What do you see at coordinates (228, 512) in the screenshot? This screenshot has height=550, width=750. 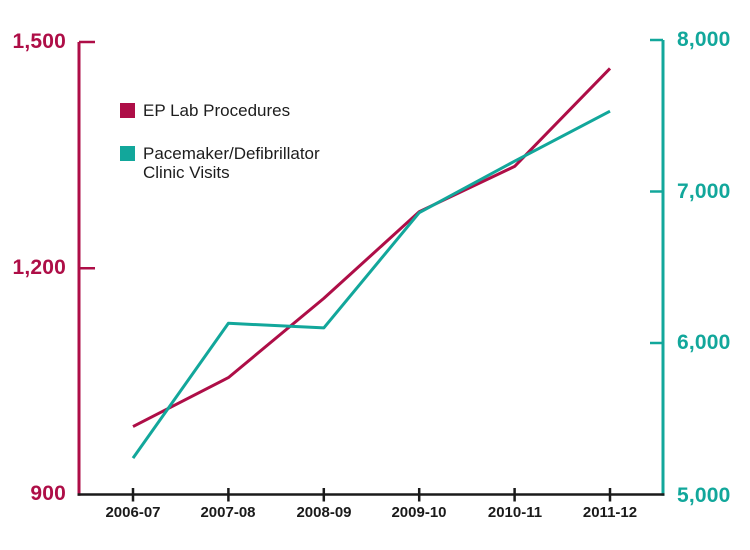 I see `x-axis-tick-label: 2007-08` at bounding box center [228, 512].